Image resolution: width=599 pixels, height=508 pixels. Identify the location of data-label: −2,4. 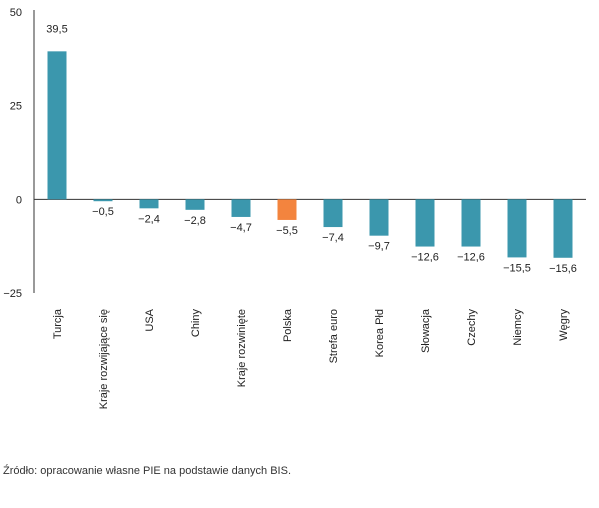
(149, 219).